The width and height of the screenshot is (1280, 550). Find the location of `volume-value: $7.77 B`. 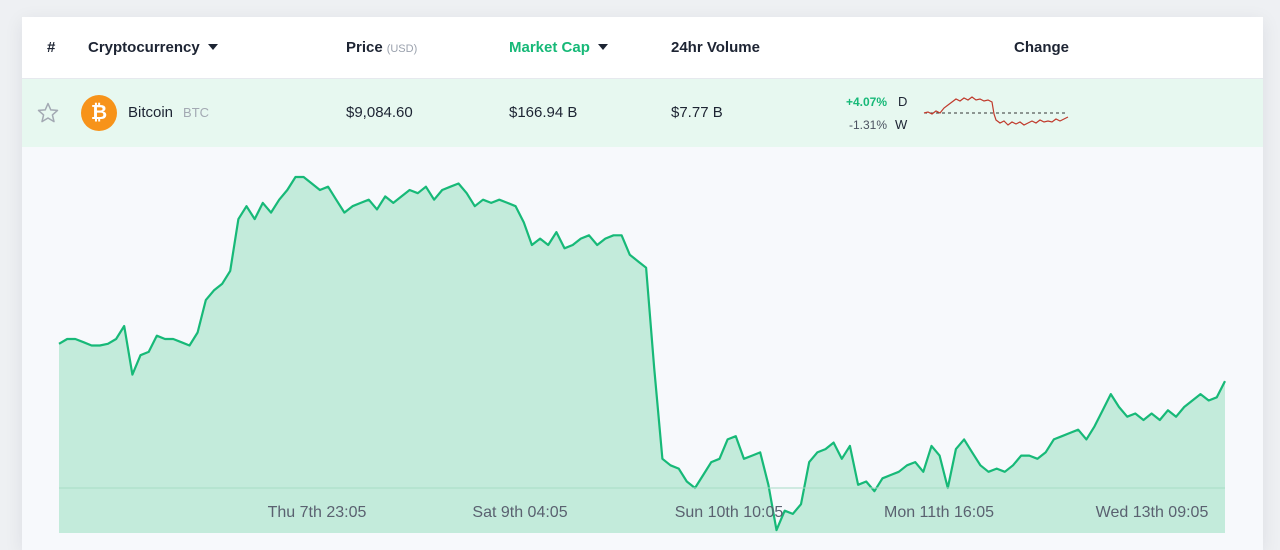

volume-value: $7.77 B is located at coordinates (697, 112).